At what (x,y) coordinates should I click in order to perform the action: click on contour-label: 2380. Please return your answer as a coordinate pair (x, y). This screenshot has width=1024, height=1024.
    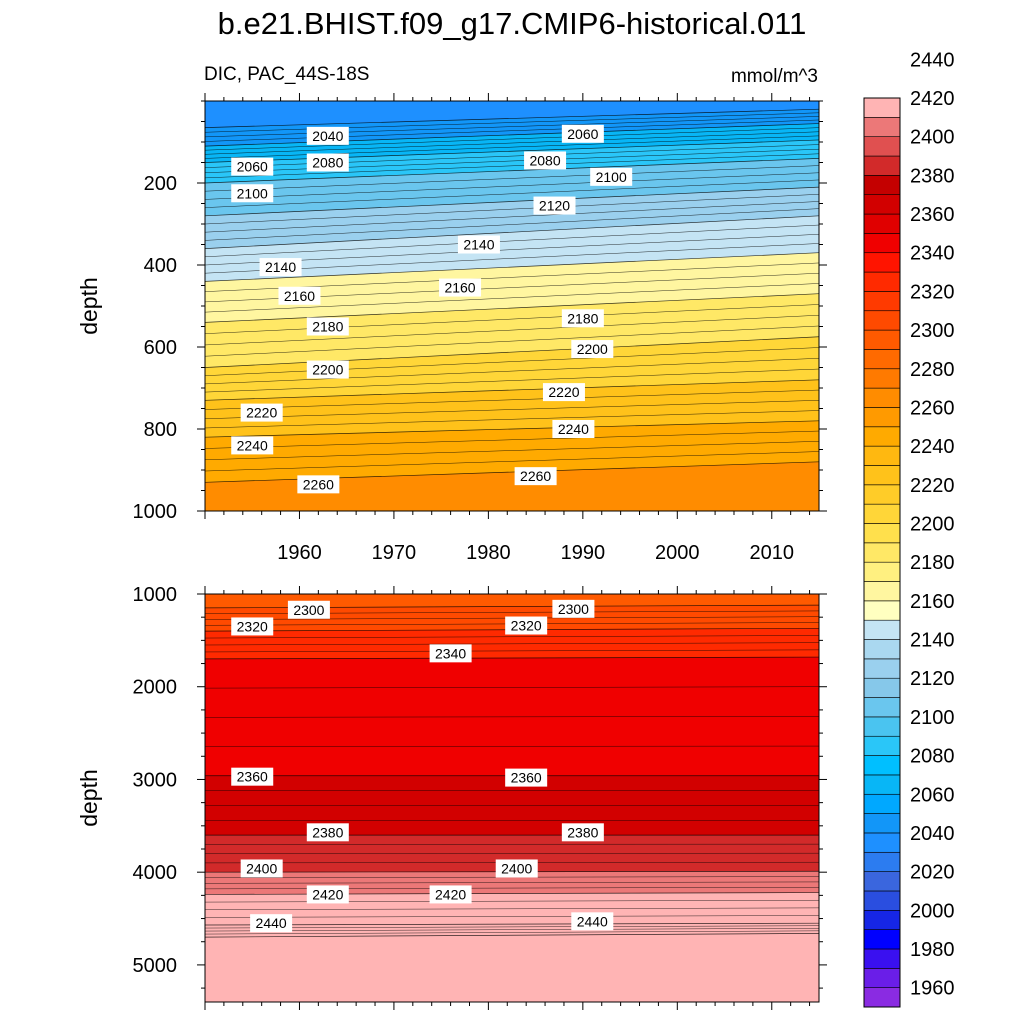
    Looking at the image, I should click on (327, 832).